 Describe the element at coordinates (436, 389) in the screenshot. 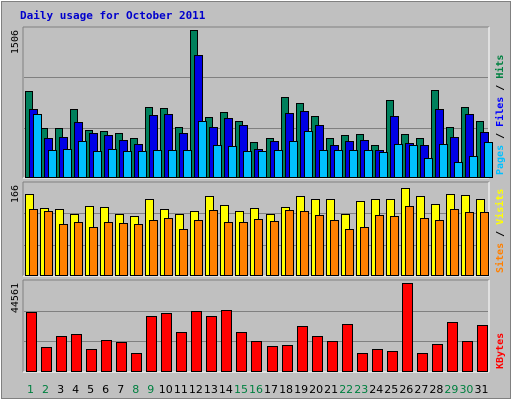

I see `x-tick-label-28: 28` at that location.